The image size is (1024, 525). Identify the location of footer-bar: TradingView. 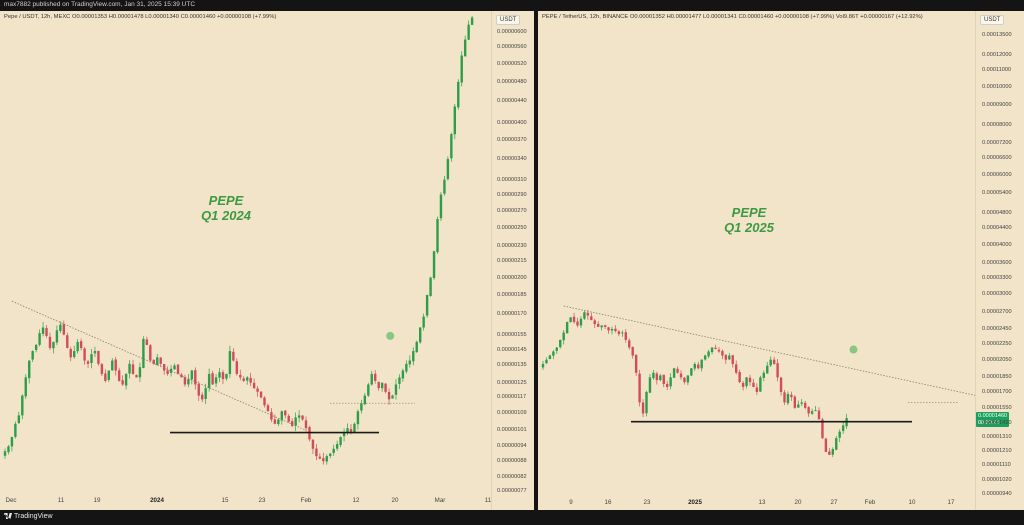
(512, 517).